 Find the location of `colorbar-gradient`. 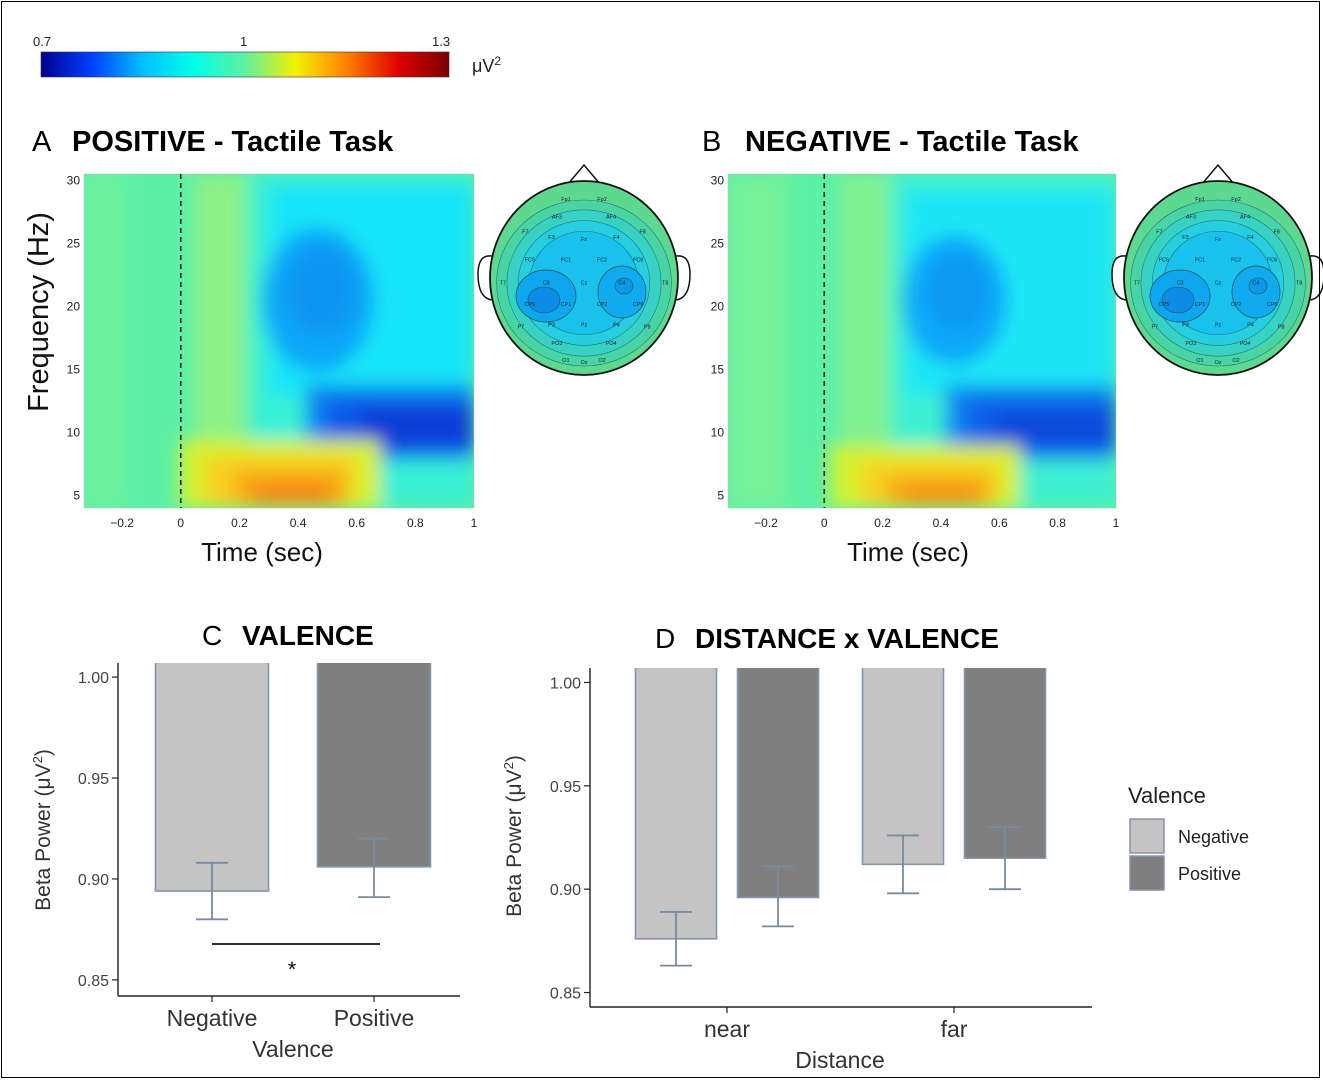

colorbar-gradient is located at coordinates (245, 64).